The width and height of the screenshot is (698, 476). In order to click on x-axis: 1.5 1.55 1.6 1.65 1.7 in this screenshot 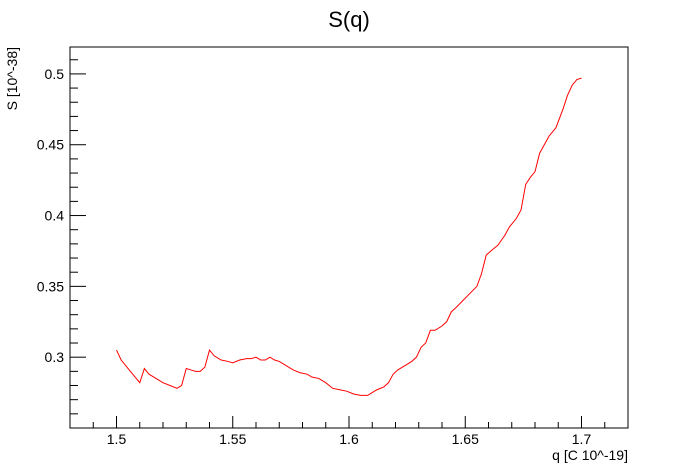, I will do `click(349, 431)`.